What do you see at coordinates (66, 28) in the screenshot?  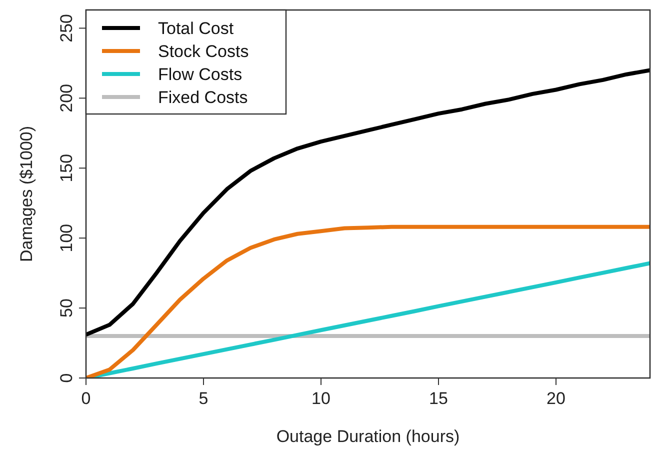 I see `y-tick-label: 250` at bounding box center [66, 28].